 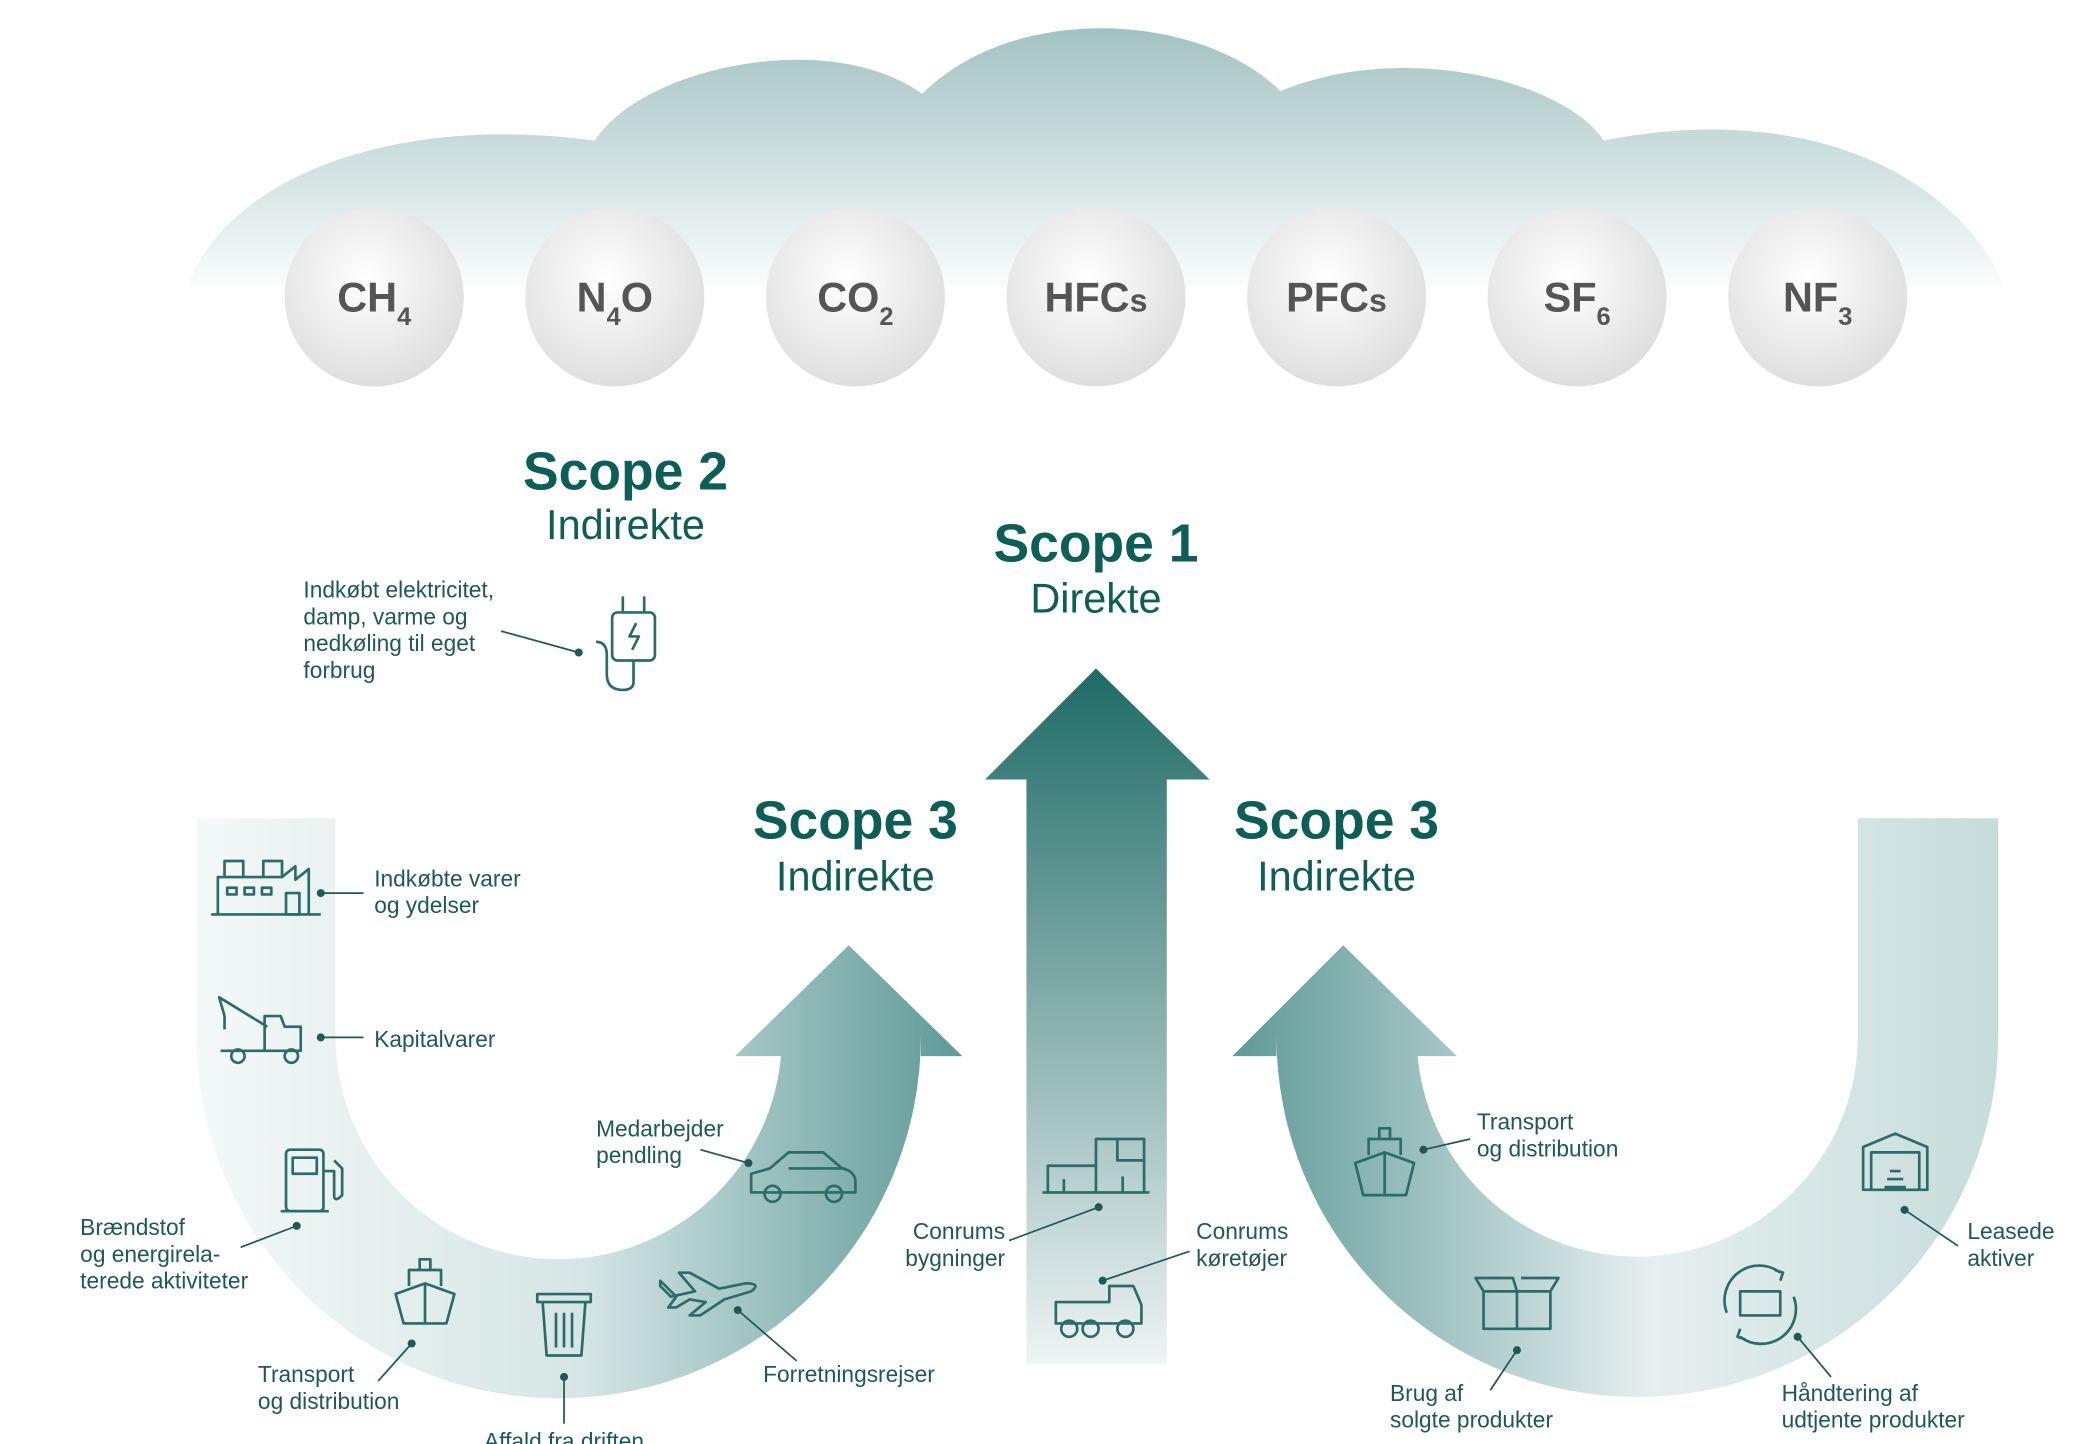 I want to click on item-label: Leasede, so click(x=2010, y=1231).